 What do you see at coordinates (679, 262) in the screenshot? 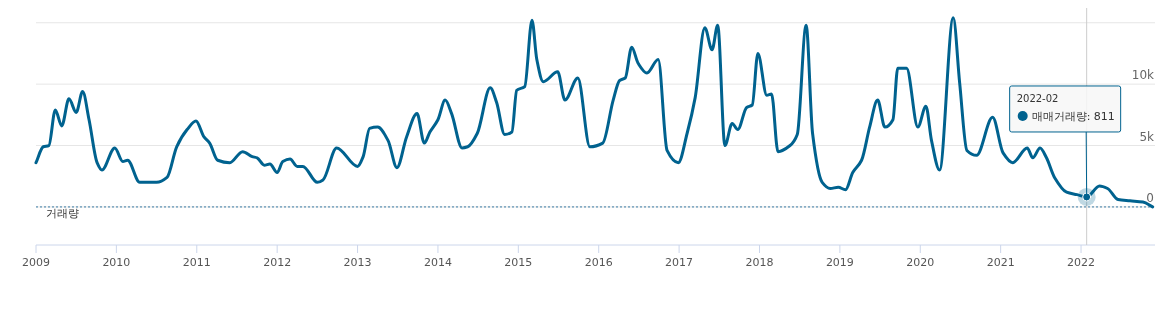
I see `x-tick-label: 2017` at bounding box center [679, 262].